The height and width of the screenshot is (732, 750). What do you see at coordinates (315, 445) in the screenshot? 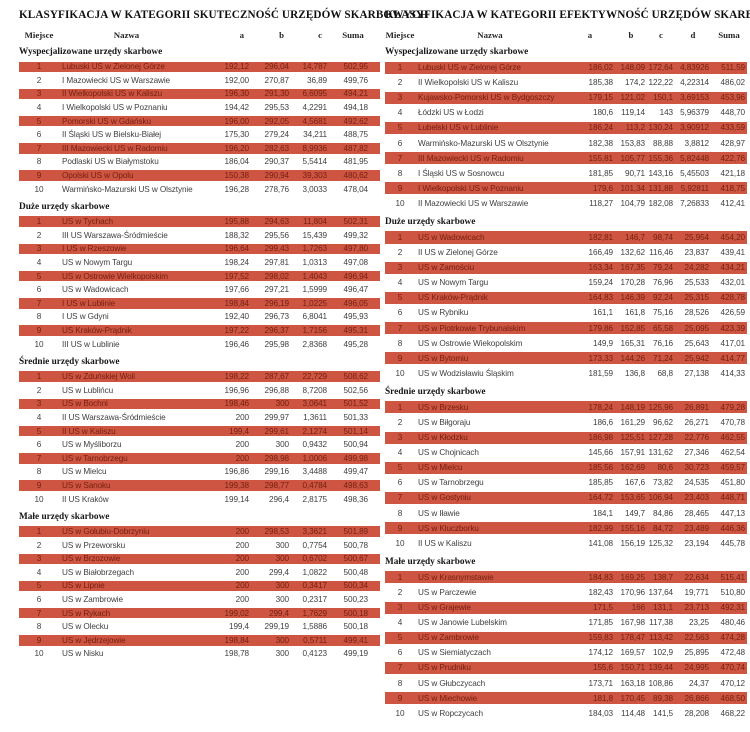
I see `value-cell: 0,9432` at bounding box center [315, 445].